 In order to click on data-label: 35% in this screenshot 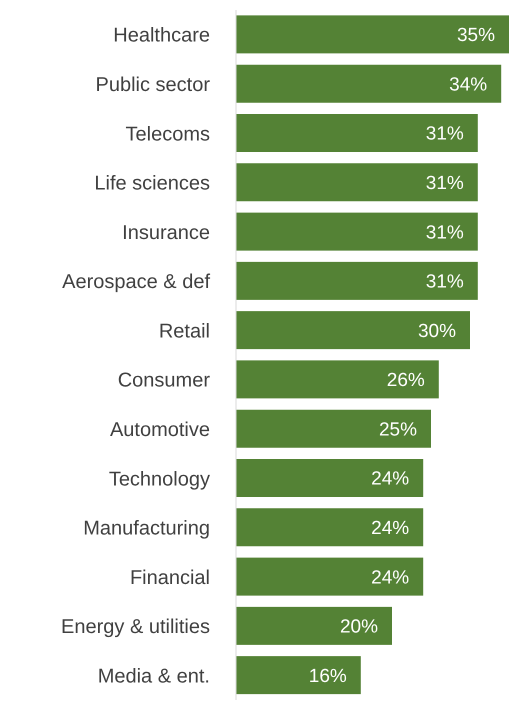, I will do `click(476, 35)`.